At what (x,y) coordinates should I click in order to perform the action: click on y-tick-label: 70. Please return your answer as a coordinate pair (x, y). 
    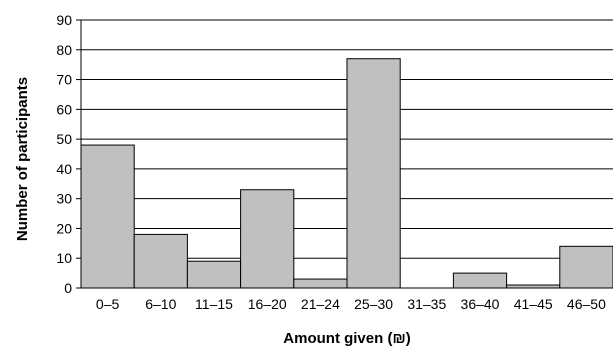
    Looking at the image, I should click on (64, 80).